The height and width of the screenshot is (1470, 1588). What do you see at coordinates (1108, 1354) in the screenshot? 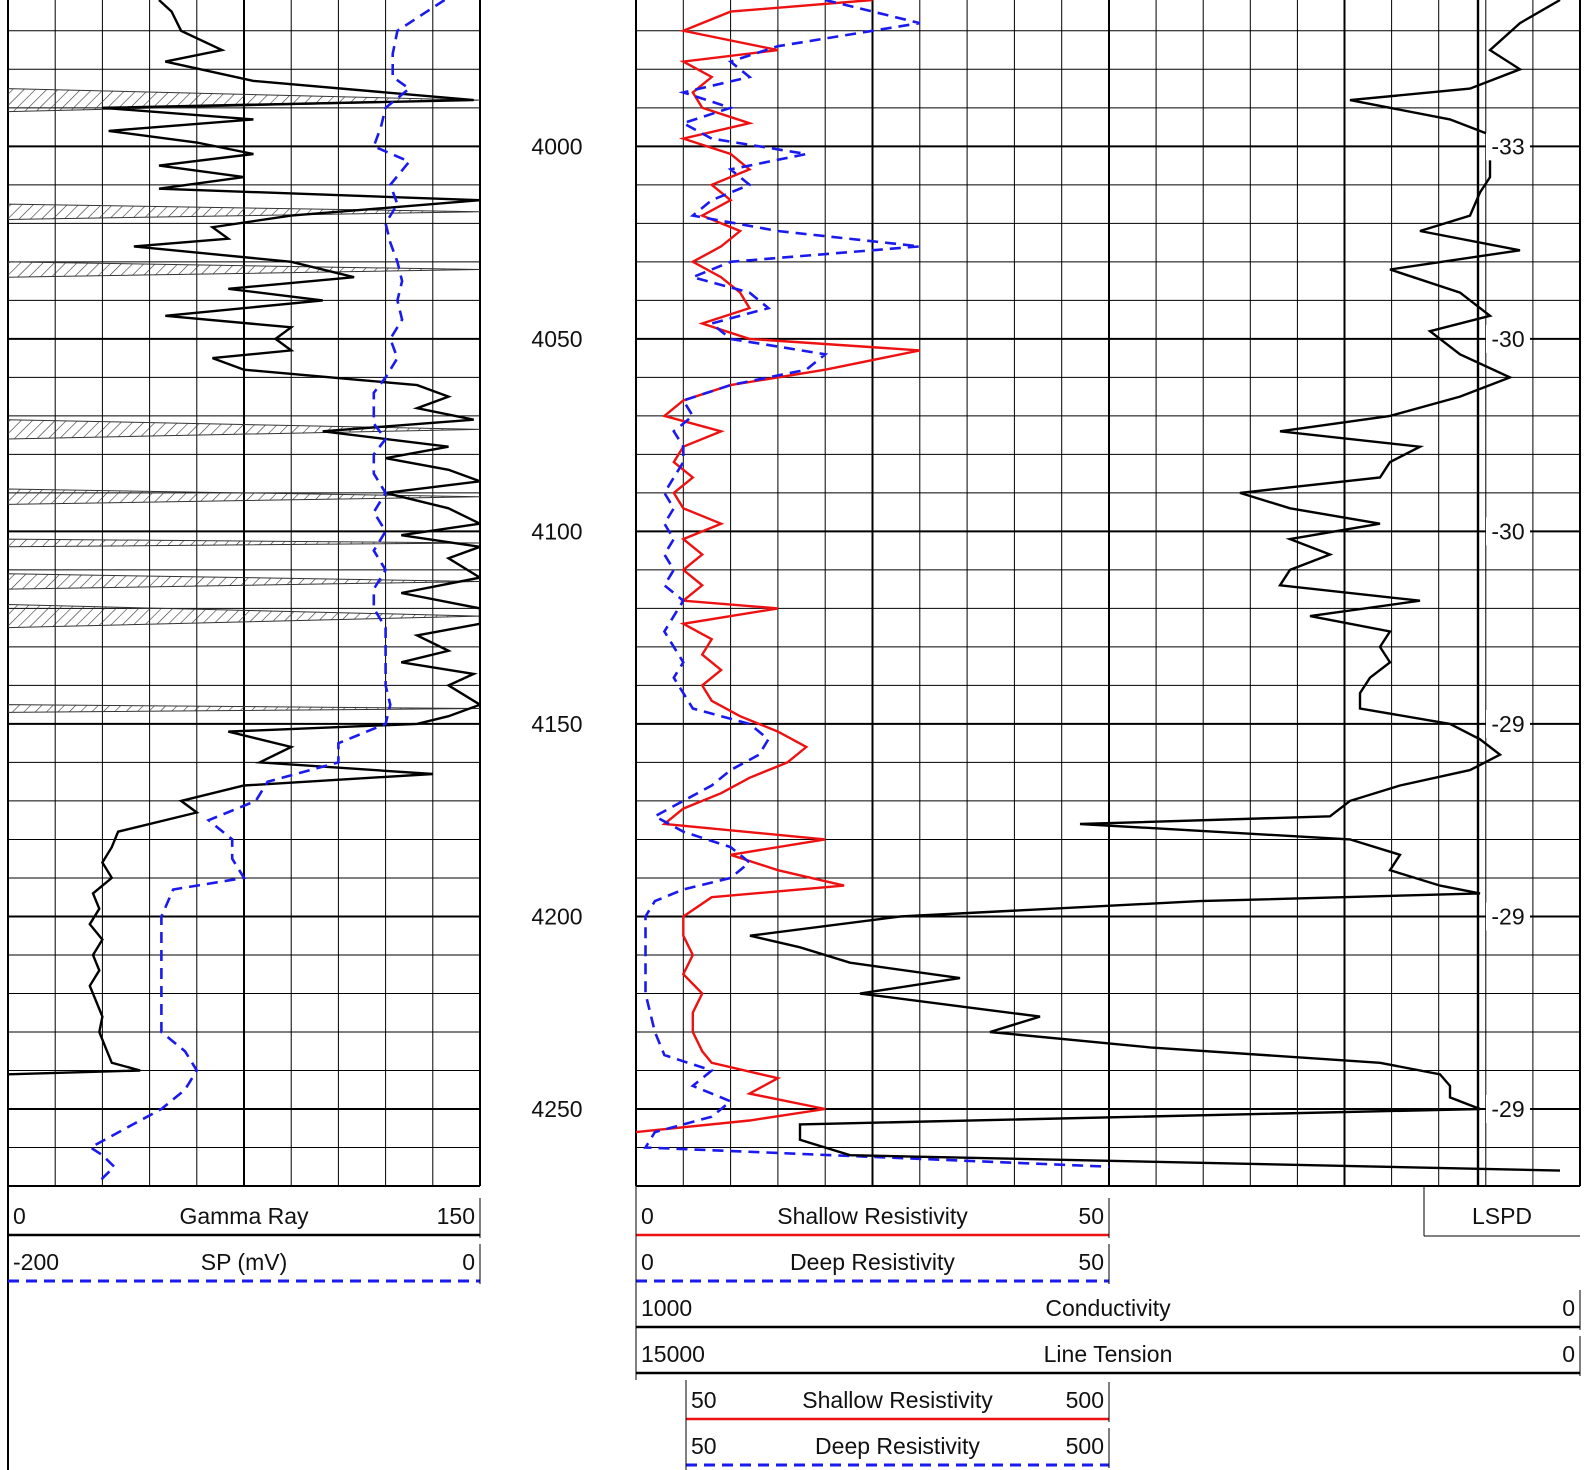
I see `legend-label: Line Tension` at bounding box center [1108, 1354].